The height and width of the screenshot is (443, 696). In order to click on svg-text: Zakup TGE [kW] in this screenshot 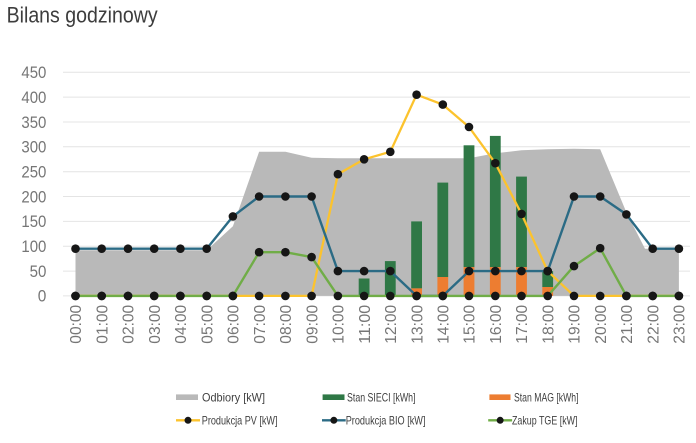, I will do `click(545, 420)`.